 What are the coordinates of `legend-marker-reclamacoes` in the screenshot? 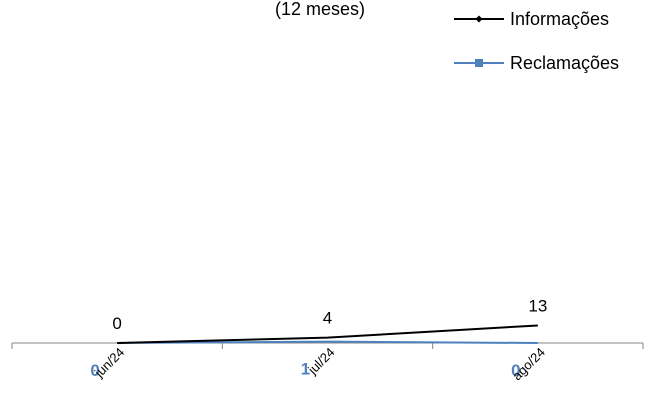 It's located at (479, 63).